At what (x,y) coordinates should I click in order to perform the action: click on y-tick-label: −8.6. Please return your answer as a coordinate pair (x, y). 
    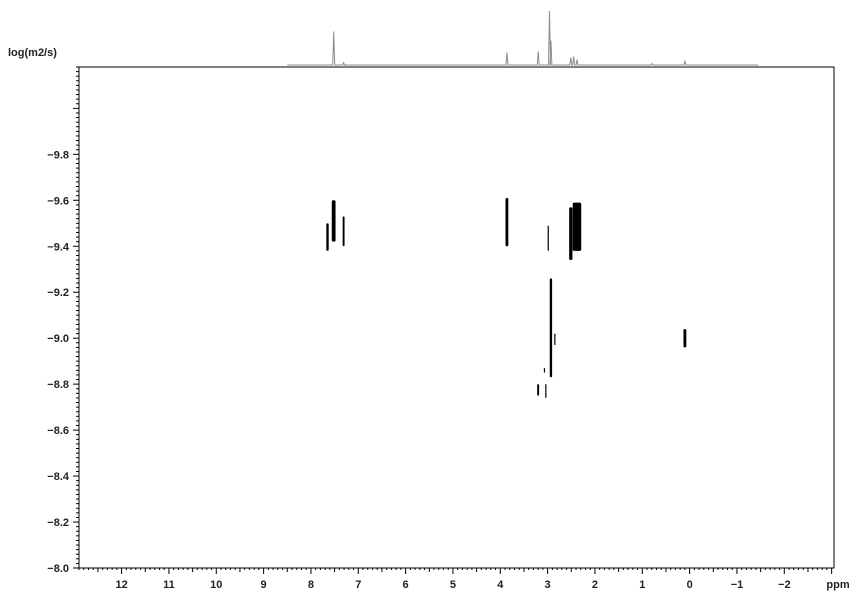
    Looking at the image, I should click on (58, 431).